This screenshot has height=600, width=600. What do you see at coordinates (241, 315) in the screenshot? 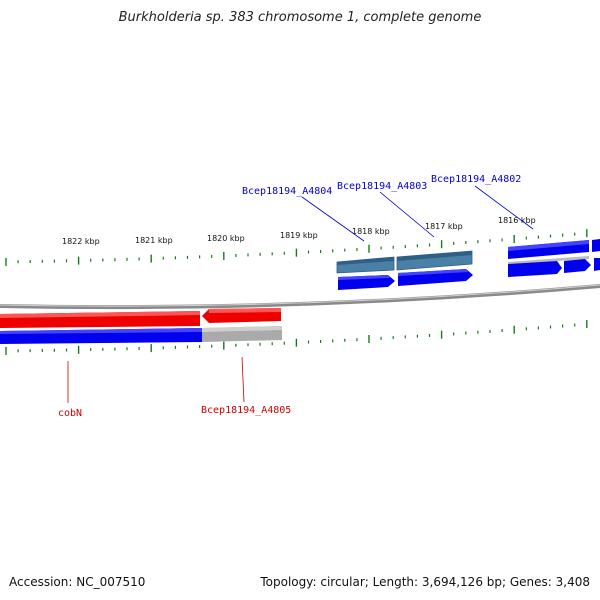
I see `gene-a4805-reverse` at bounding box center [241, 315].